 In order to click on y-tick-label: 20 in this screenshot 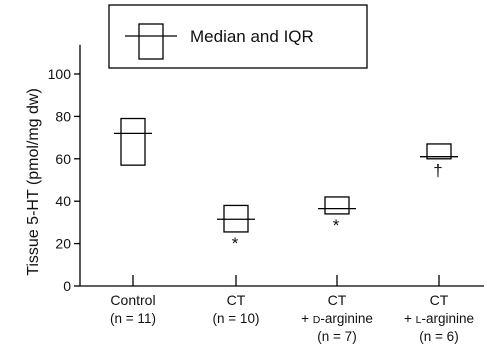, I will do `click(63, 244)`.